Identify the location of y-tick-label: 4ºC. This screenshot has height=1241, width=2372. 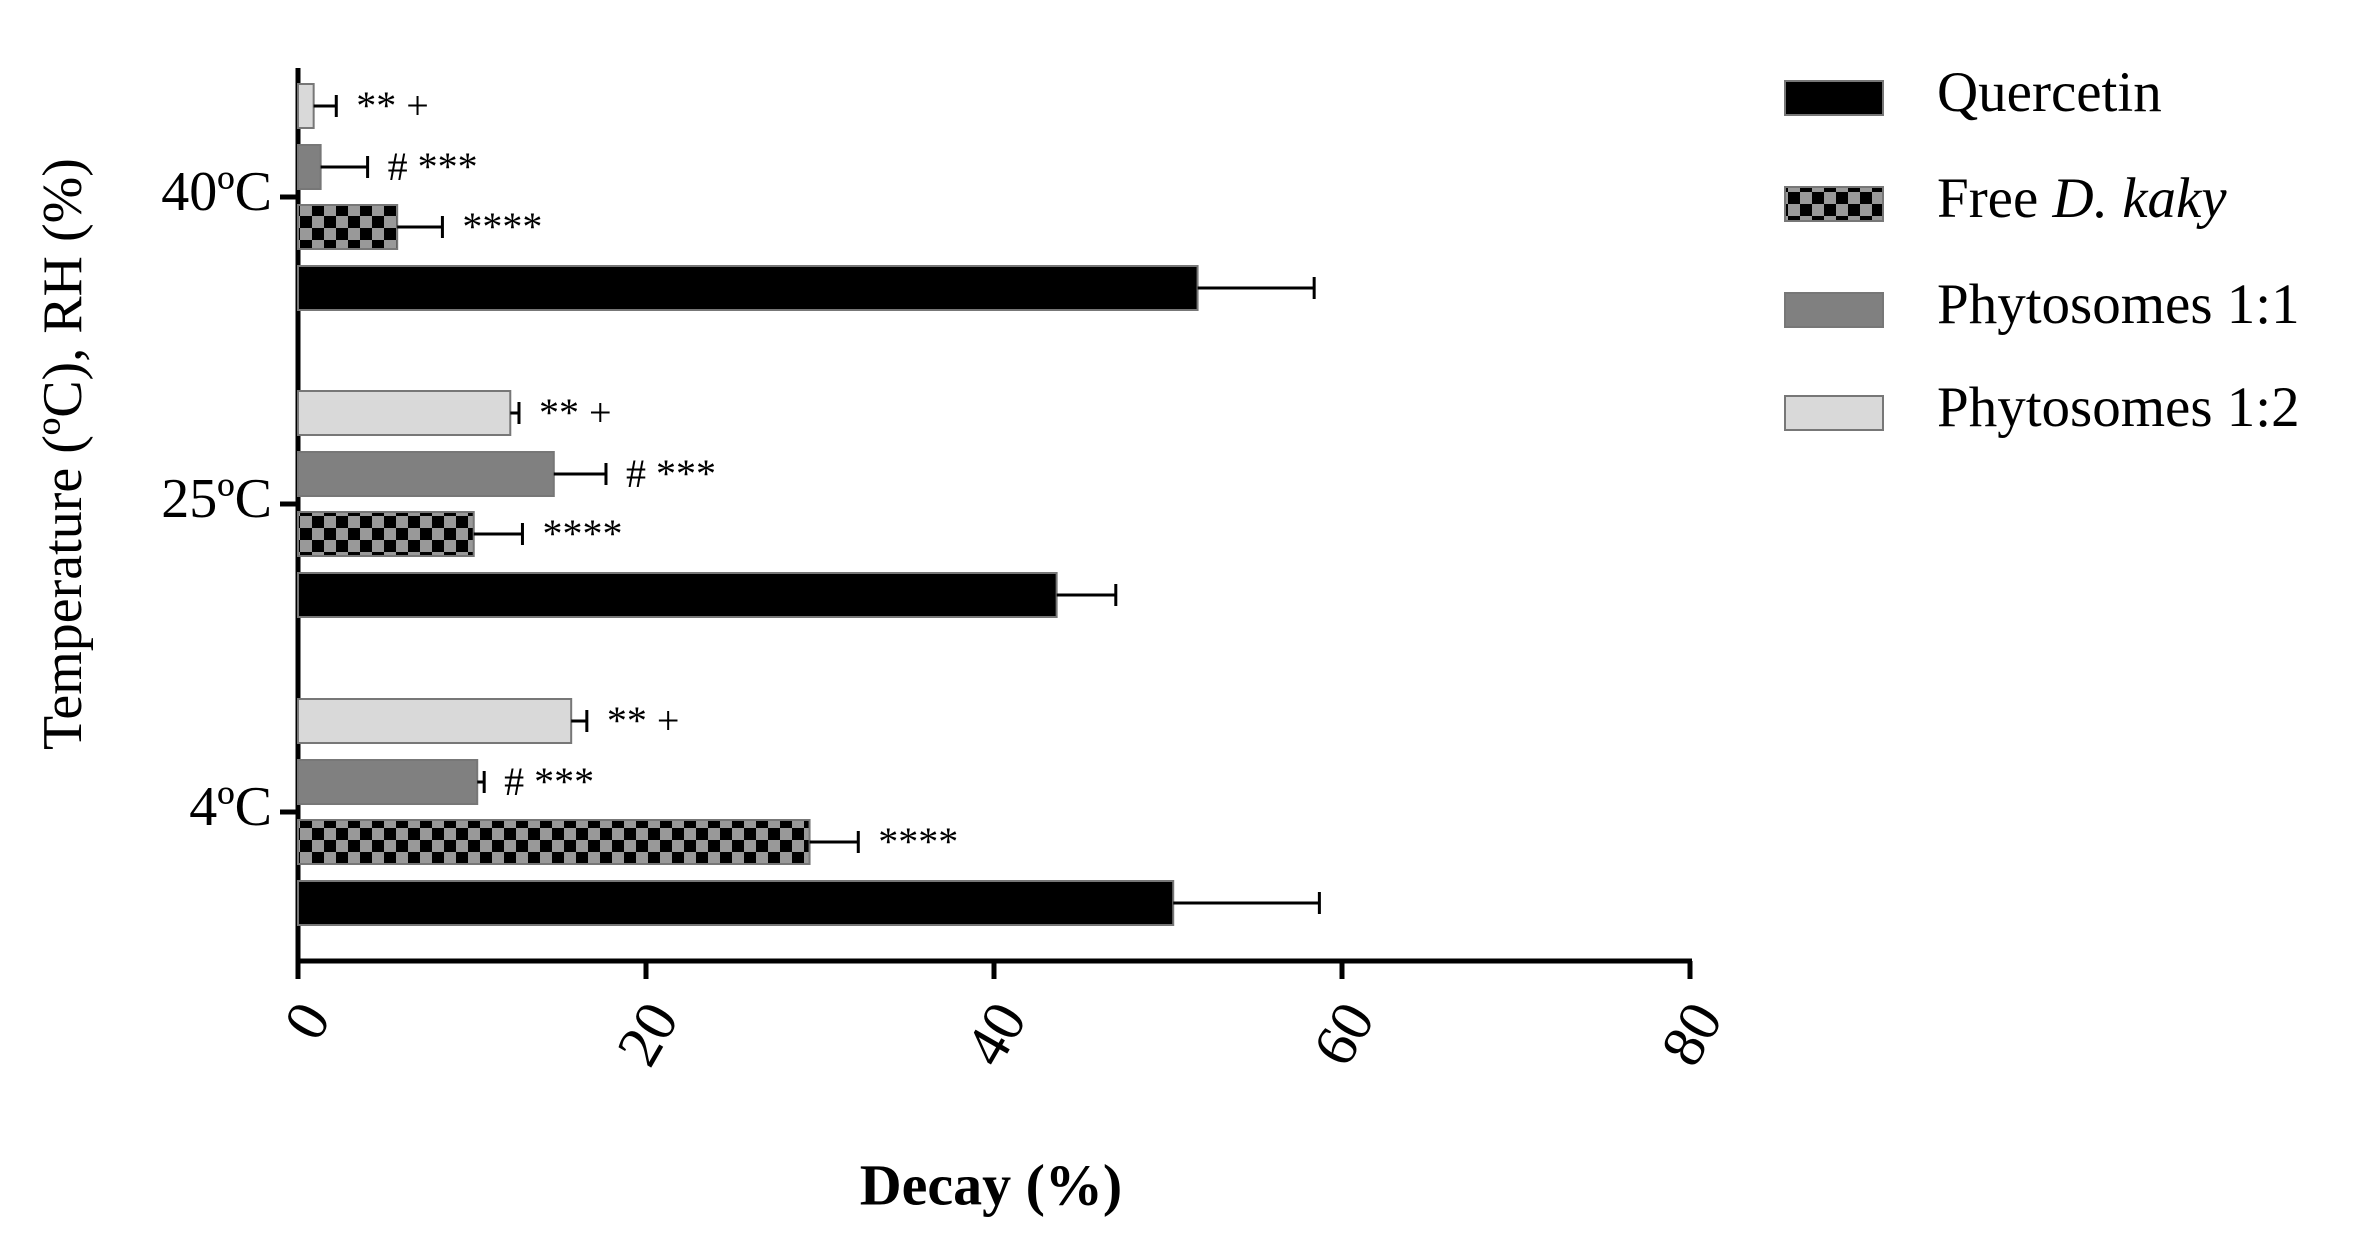
(230, 807).